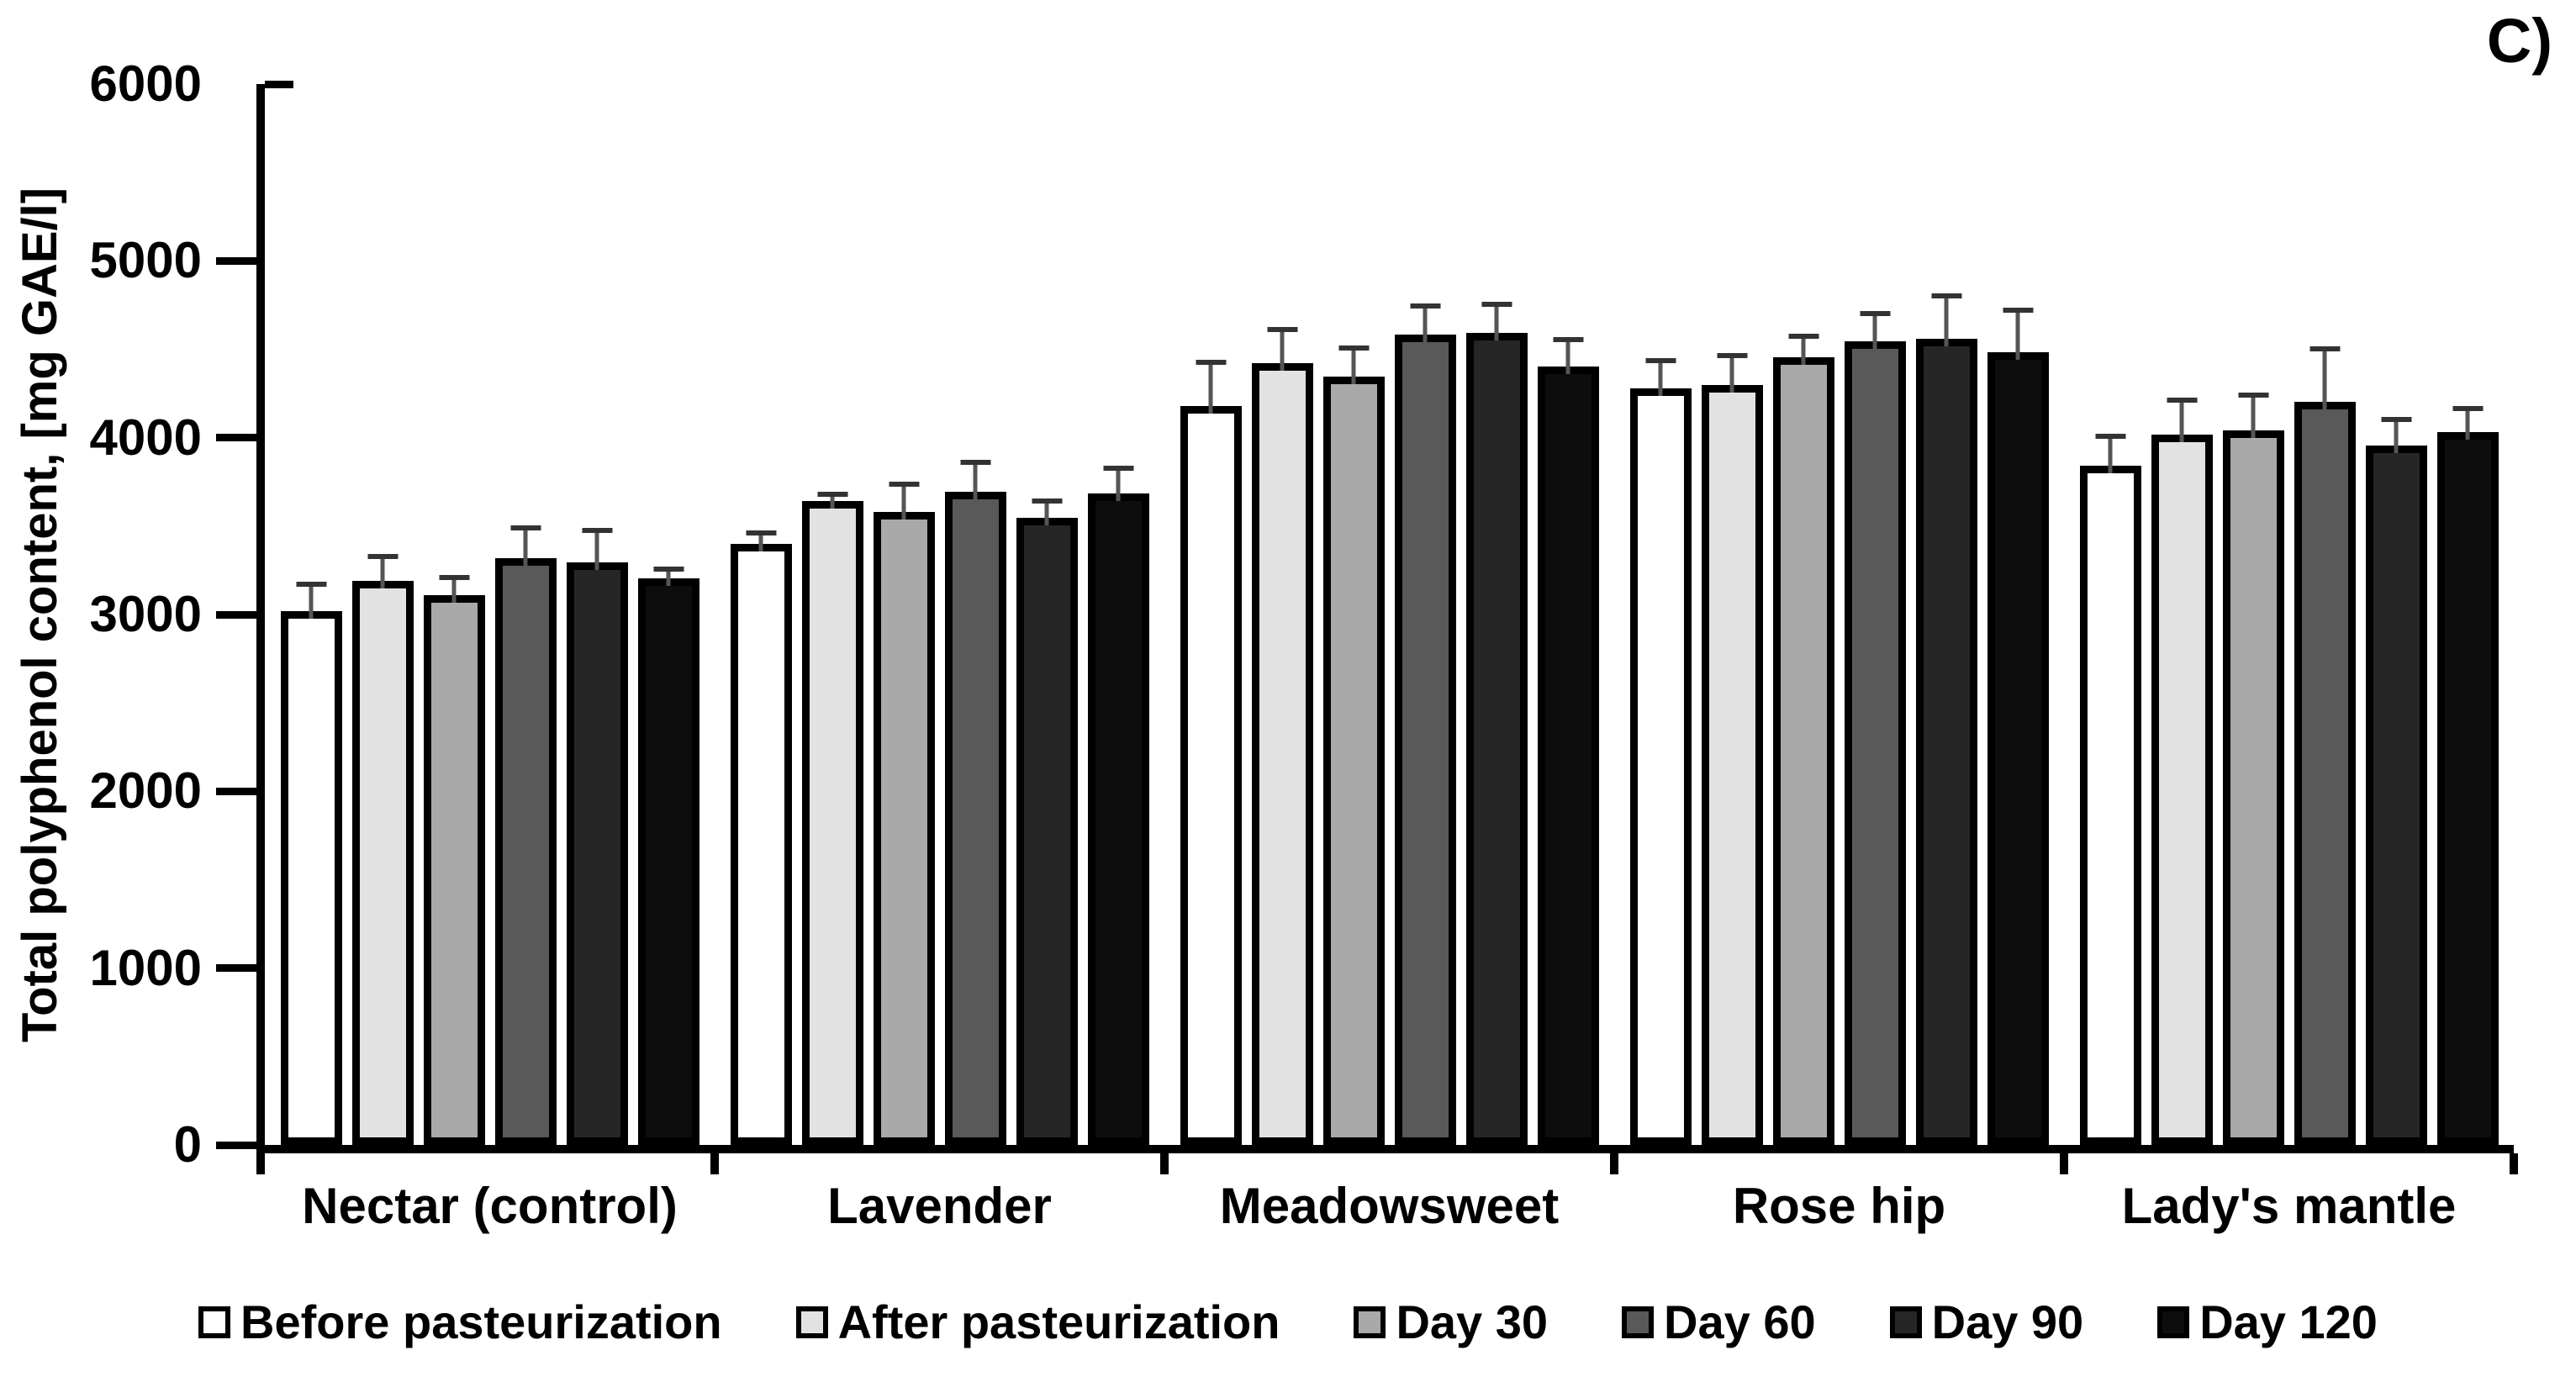 The image size is (2576, 1382). I want to click on legend-label: Day 60, so click(1740, 1321).